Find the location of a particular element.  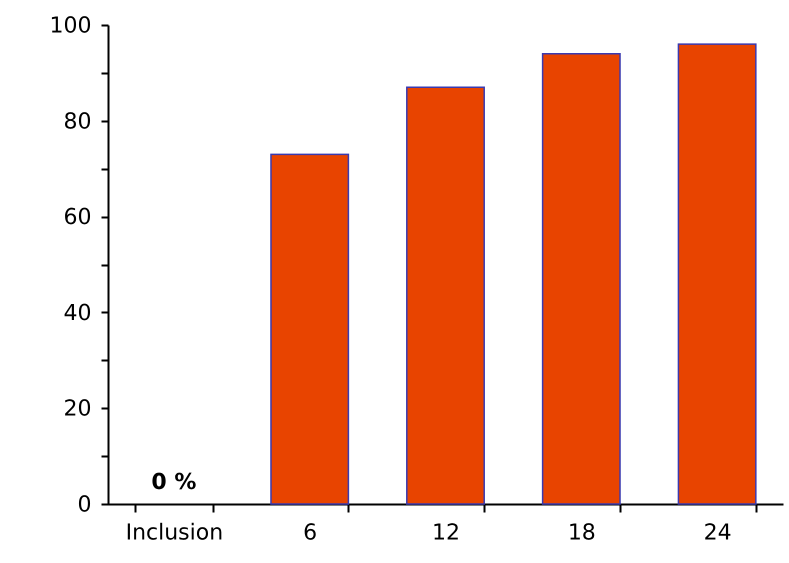

y-tick-label: 100 is located at coordinates (71, 26).